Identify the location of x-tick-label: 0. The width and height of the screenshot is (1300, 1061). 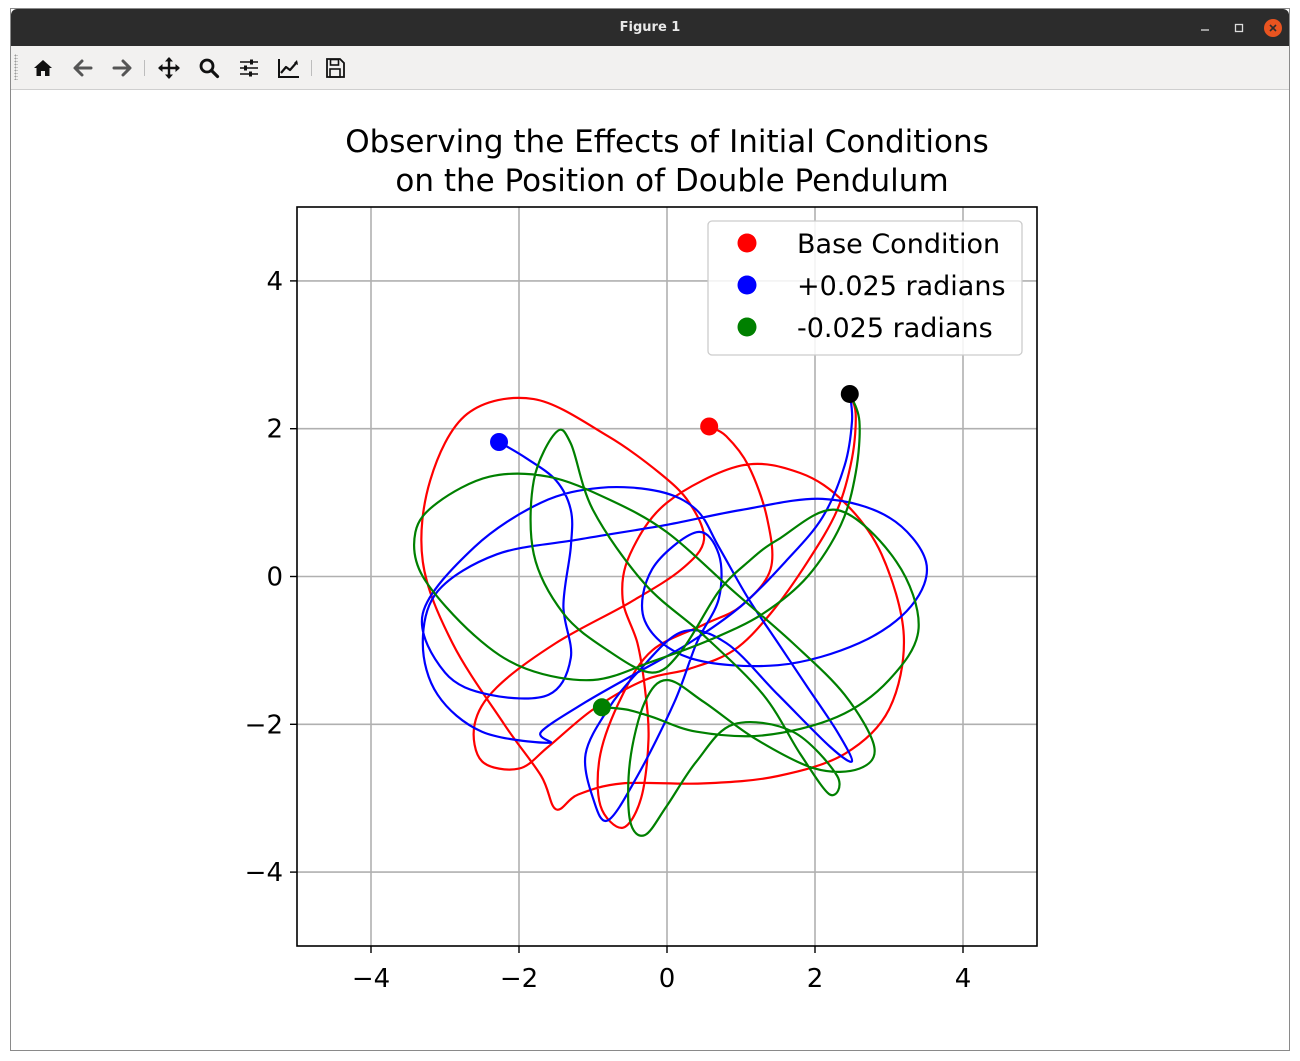
(667, 979).